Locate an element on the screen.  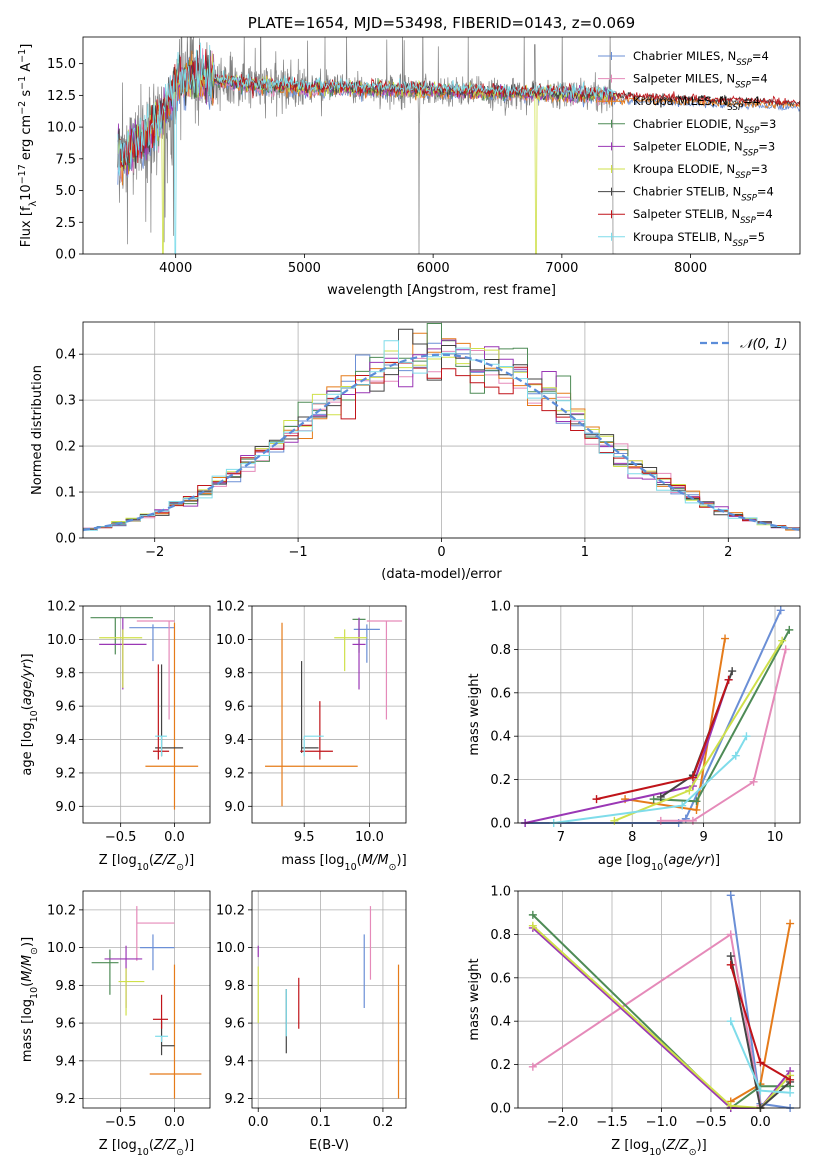
mass-Z-x-label: Z [log10(Z/Z⊙)] is located at coordinates (146, 1148).